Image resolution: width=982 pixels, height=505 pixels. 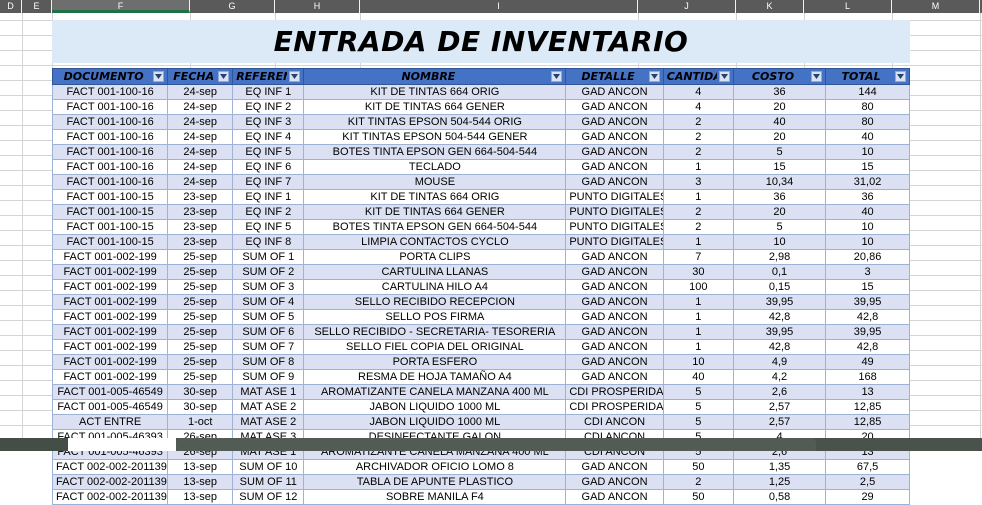 What do you see at coordinates (232, 6) in the screenshot?
I see `column-header-g: G` at bounding box center [232, 6].